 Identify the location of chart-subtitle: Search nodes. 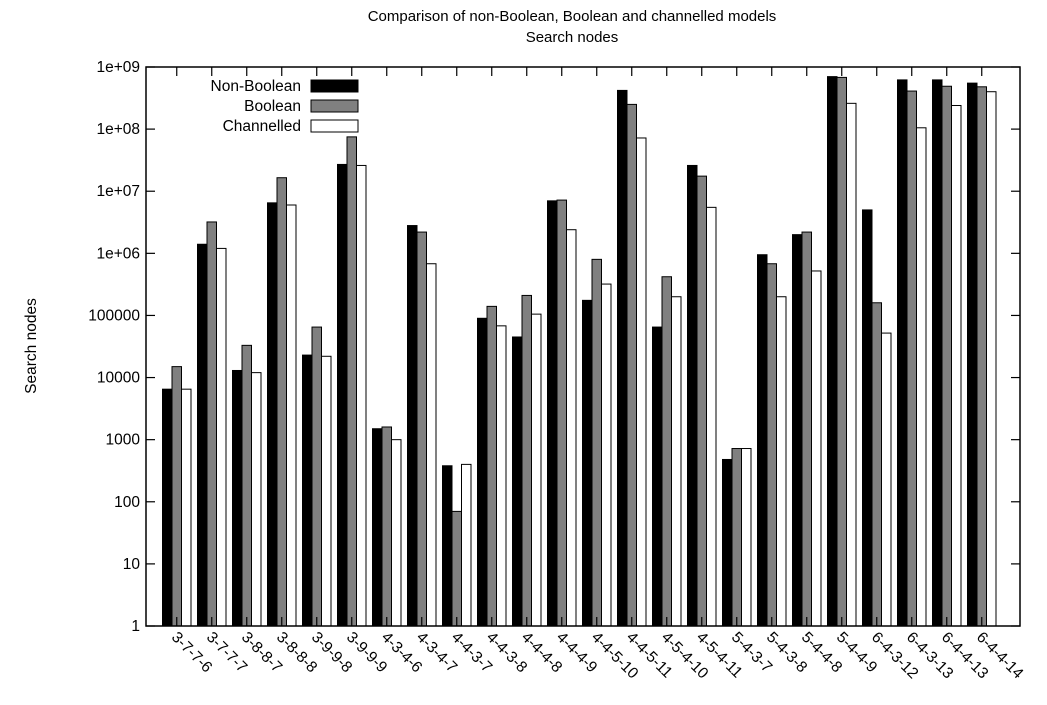
(572, 37).